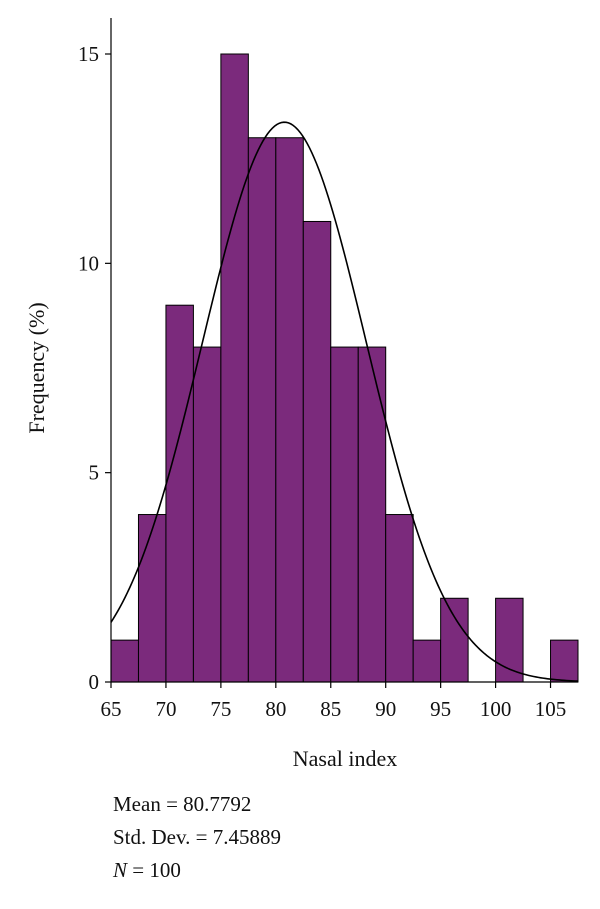 The width and height of the screenshot is (600, 909). Describe the element at coordinates (94, 473) in the screenshot. I see `y-tick-label-5: 5` at that location.